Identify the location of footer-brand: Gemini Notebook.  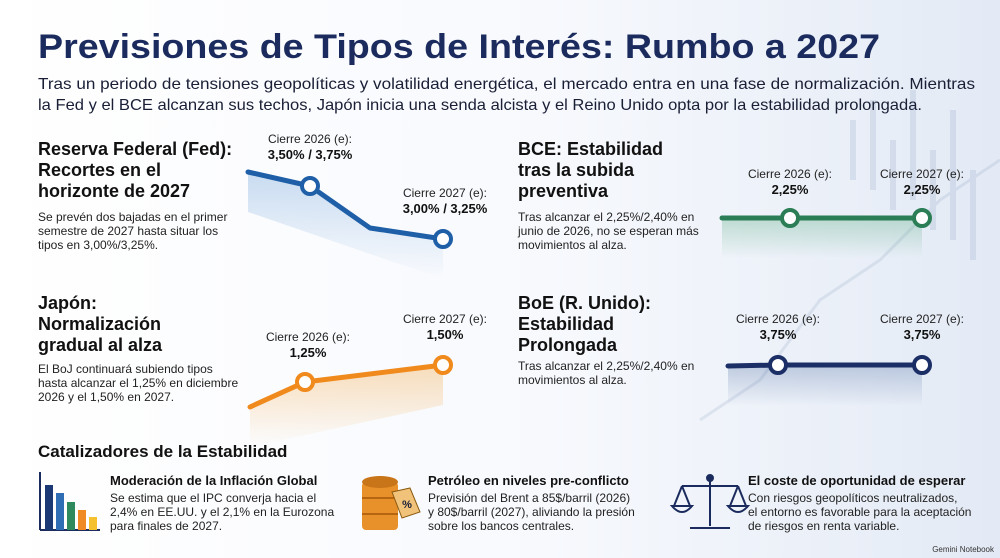
(963, 549).